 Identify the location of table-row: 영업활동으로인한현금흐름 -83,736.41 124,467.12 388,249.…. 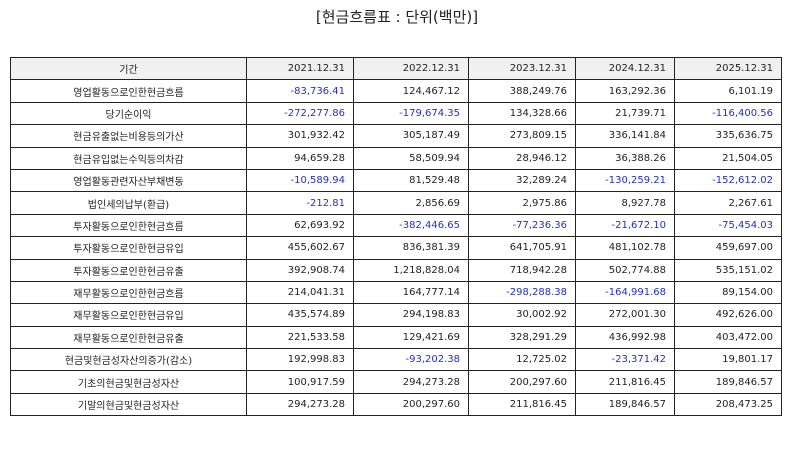
(396, 91).